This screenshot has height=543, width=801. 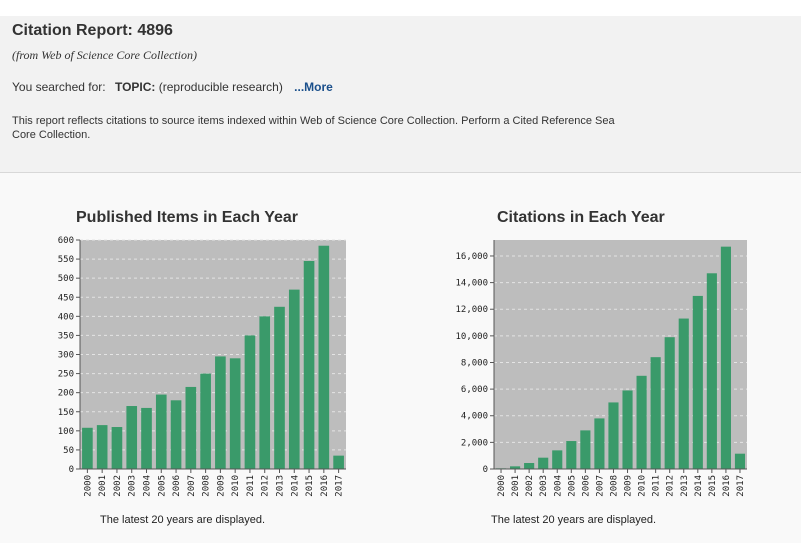 What do you see at coordinates (66, 375) in the screenshot?
I see `y-tick-label: 250` at bounding box center [66, 375].